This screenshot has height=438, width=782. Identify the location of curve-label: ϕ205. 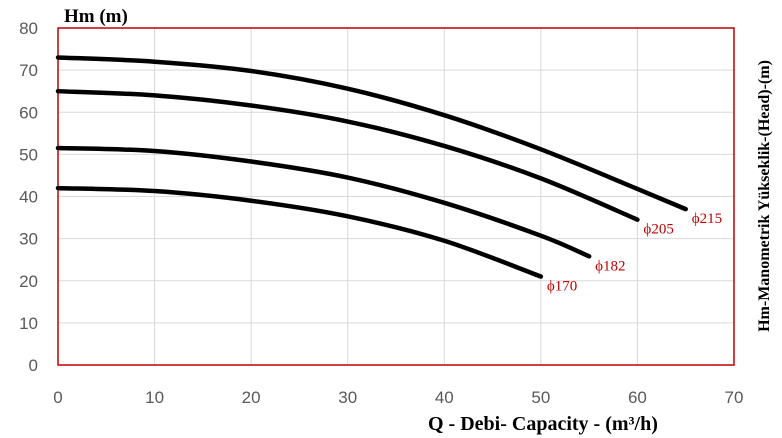
(658, 230).